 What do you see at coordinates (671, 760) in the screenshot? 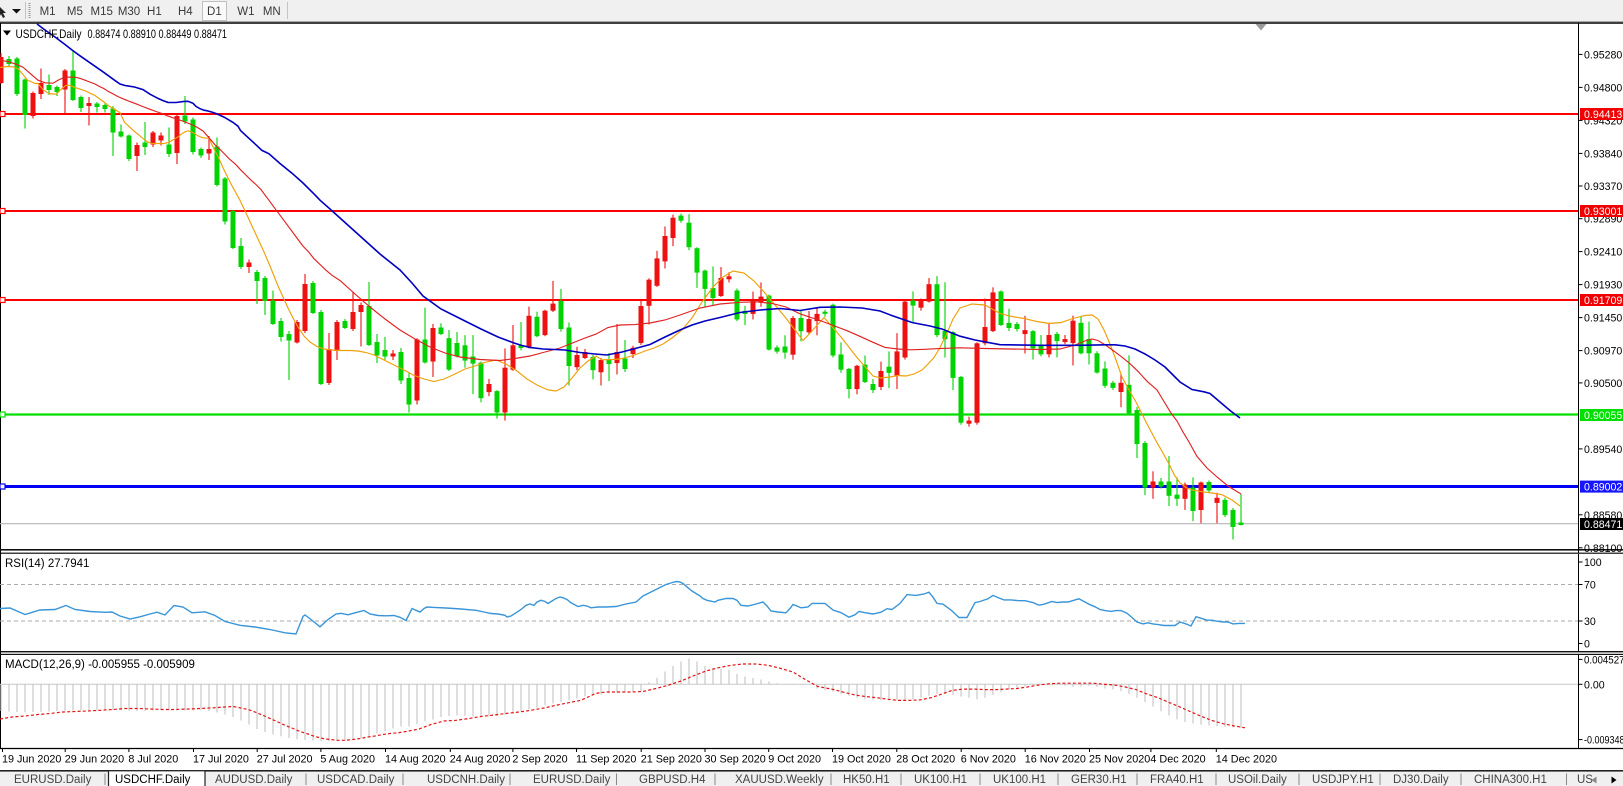
I see `svg-text: 21 Sep 2020` at bounding box center [671, 760].